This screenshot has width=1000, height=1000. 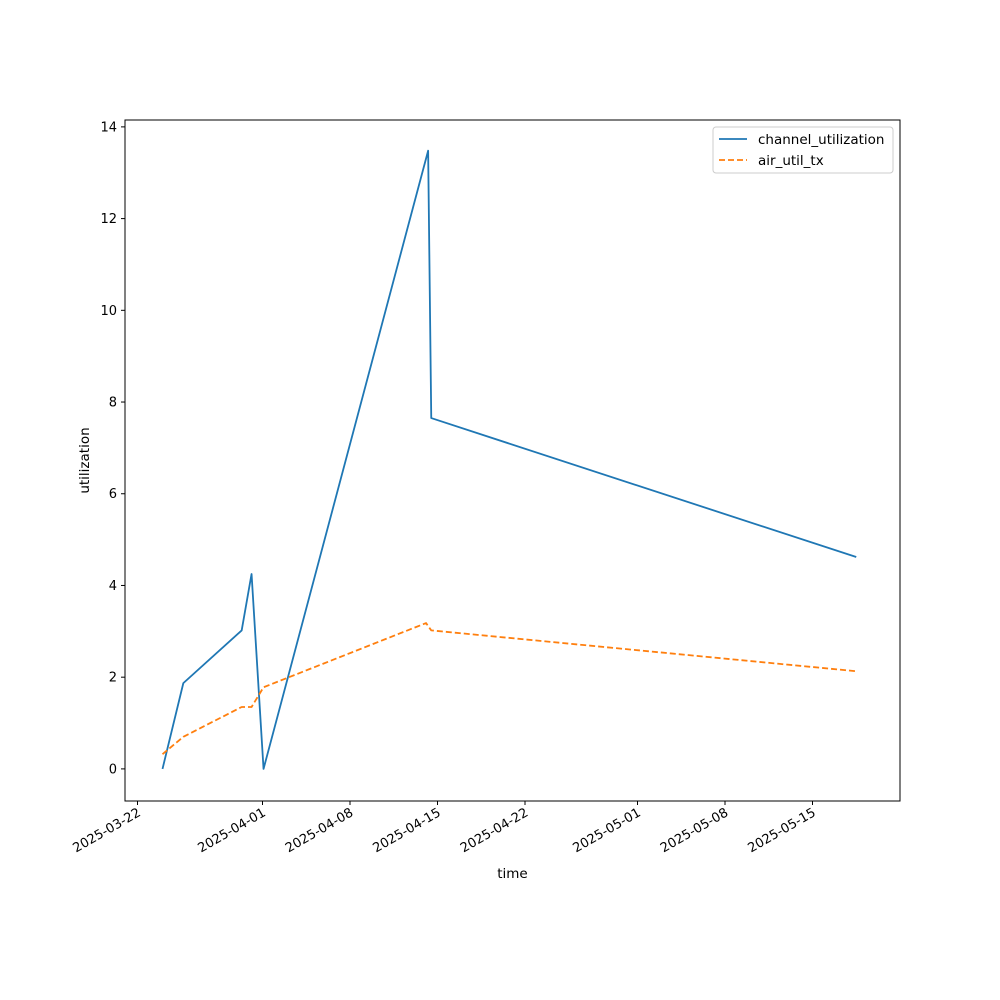 I want to click on y-tick-label: 8, so click(x=113, y=403).